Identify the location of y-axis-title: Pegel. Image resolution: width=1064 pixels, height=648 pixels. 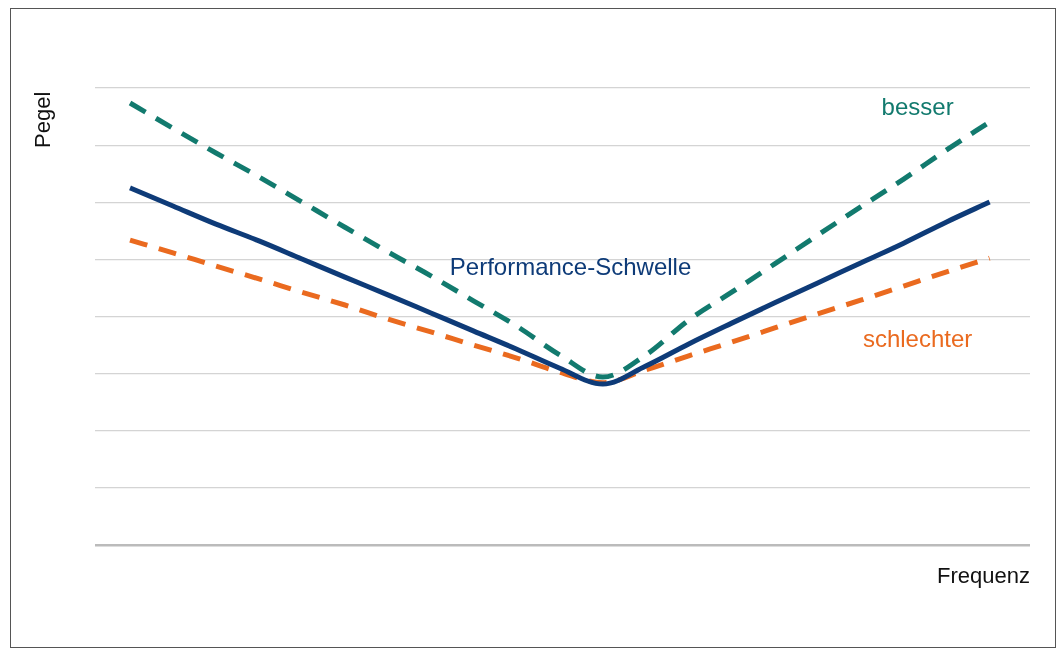
(43, 119).